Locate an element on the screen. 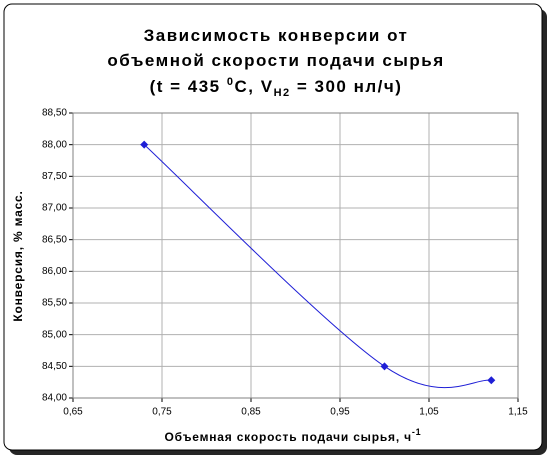 This screenshot has height=462, width=553. y-tick-label: 87,50 is located at coordinates (54, 176).